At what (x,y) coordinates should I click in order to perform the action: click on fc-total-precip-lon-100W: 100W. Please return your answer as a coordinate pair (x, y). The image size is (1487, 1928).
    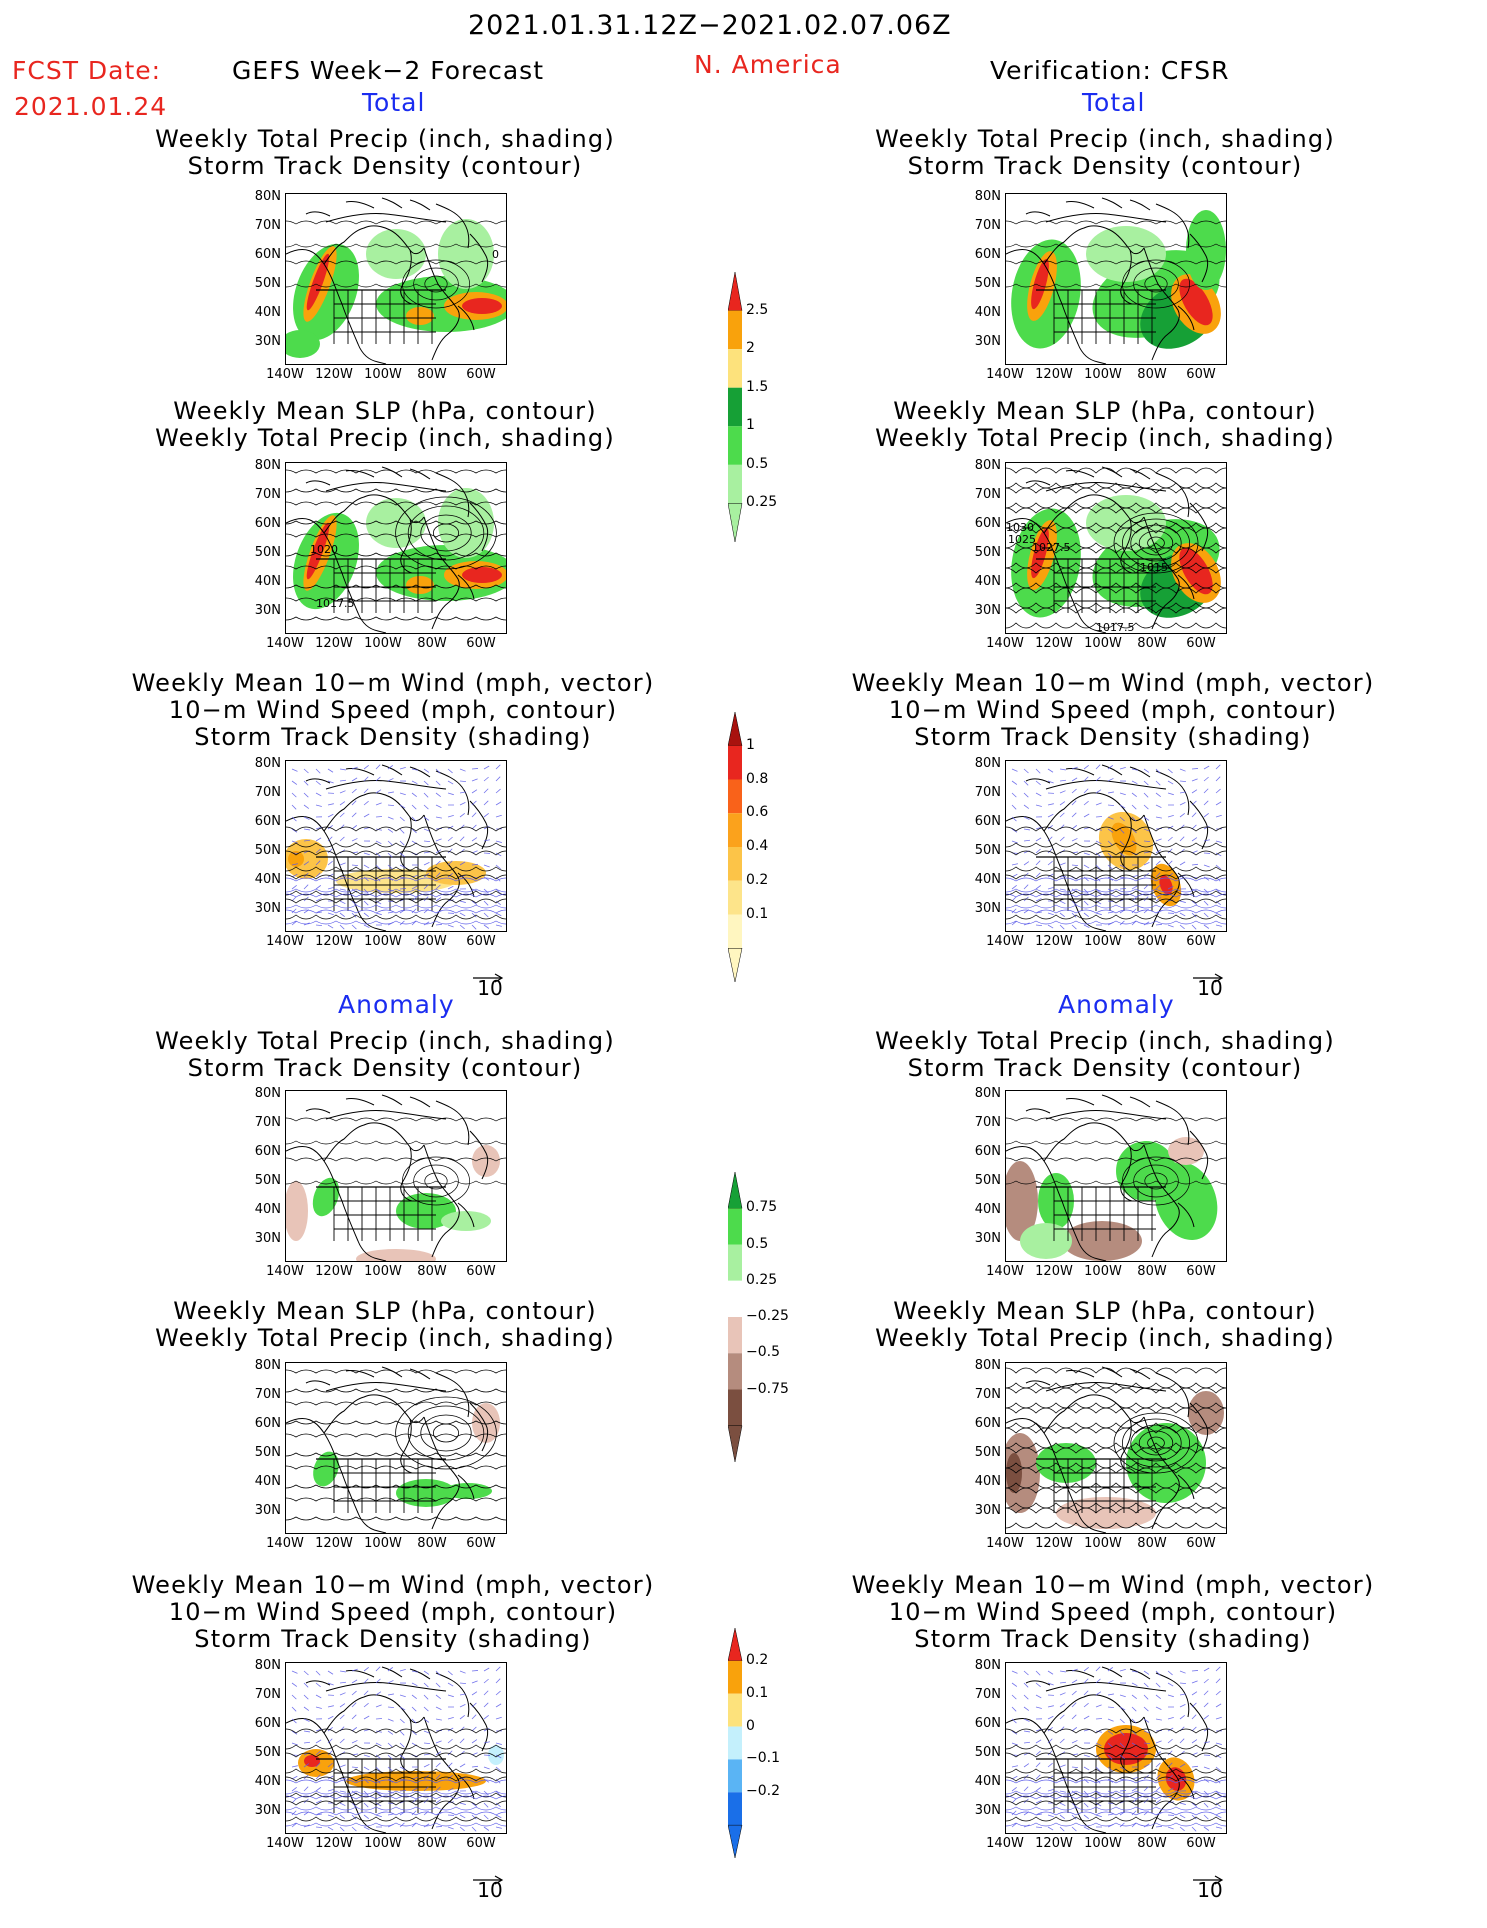
    Looking at the image, I should click on (383, 374).